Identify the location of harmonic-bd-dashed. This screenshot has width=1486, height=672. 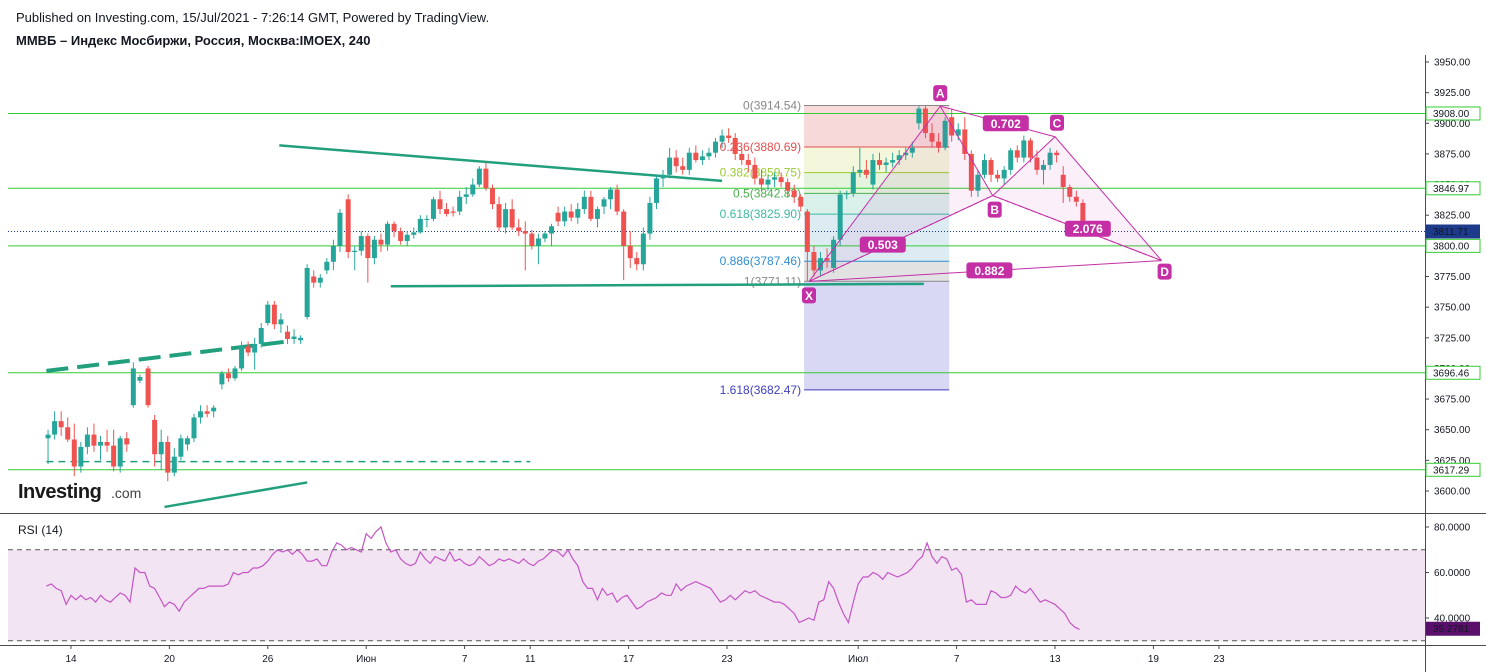
(1077, 228).